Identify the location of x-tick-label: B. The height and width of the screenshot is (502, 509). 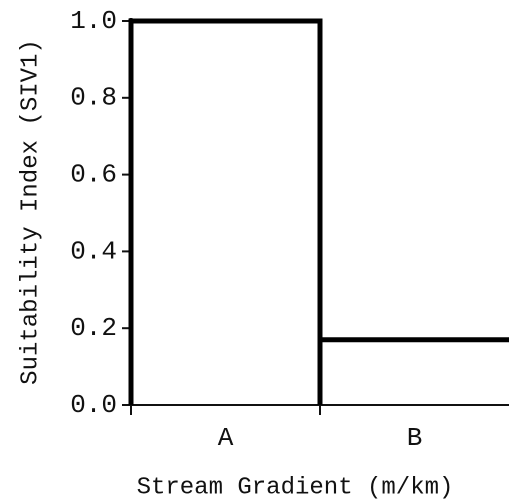
(415, 438).